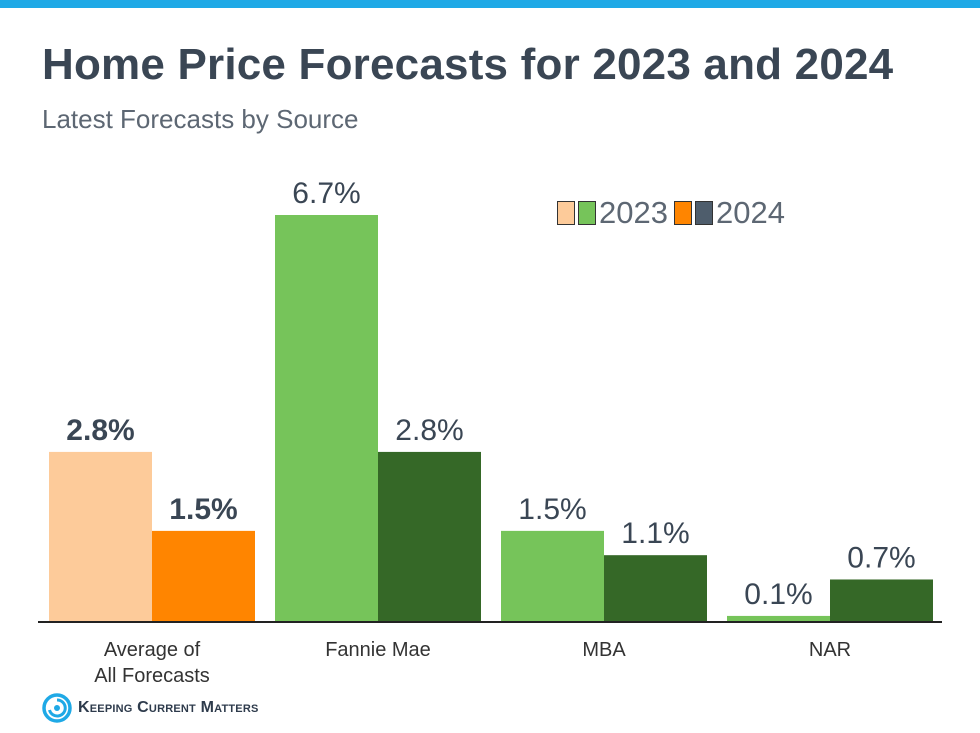  What do you see at coordinates (203, 509) in the screenshot?
I see `data-label-2024-0: 1.5%` at bounding box center [203, 509].